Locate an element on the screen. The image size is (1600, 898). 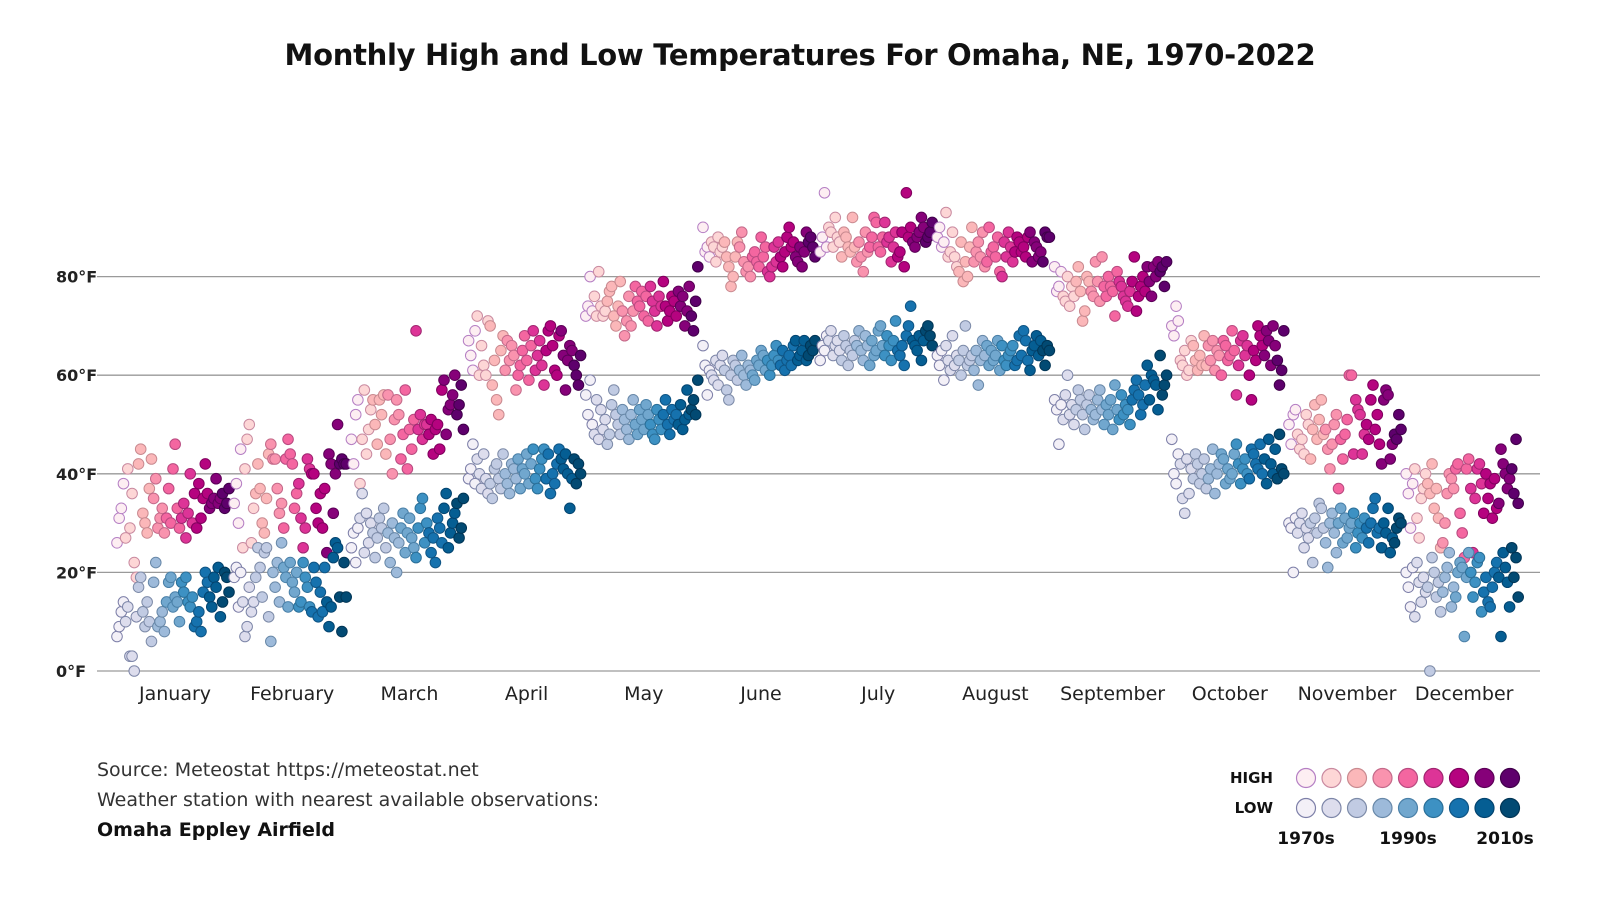
y-tick-label: 80°F is located at coordinates (76, 277).